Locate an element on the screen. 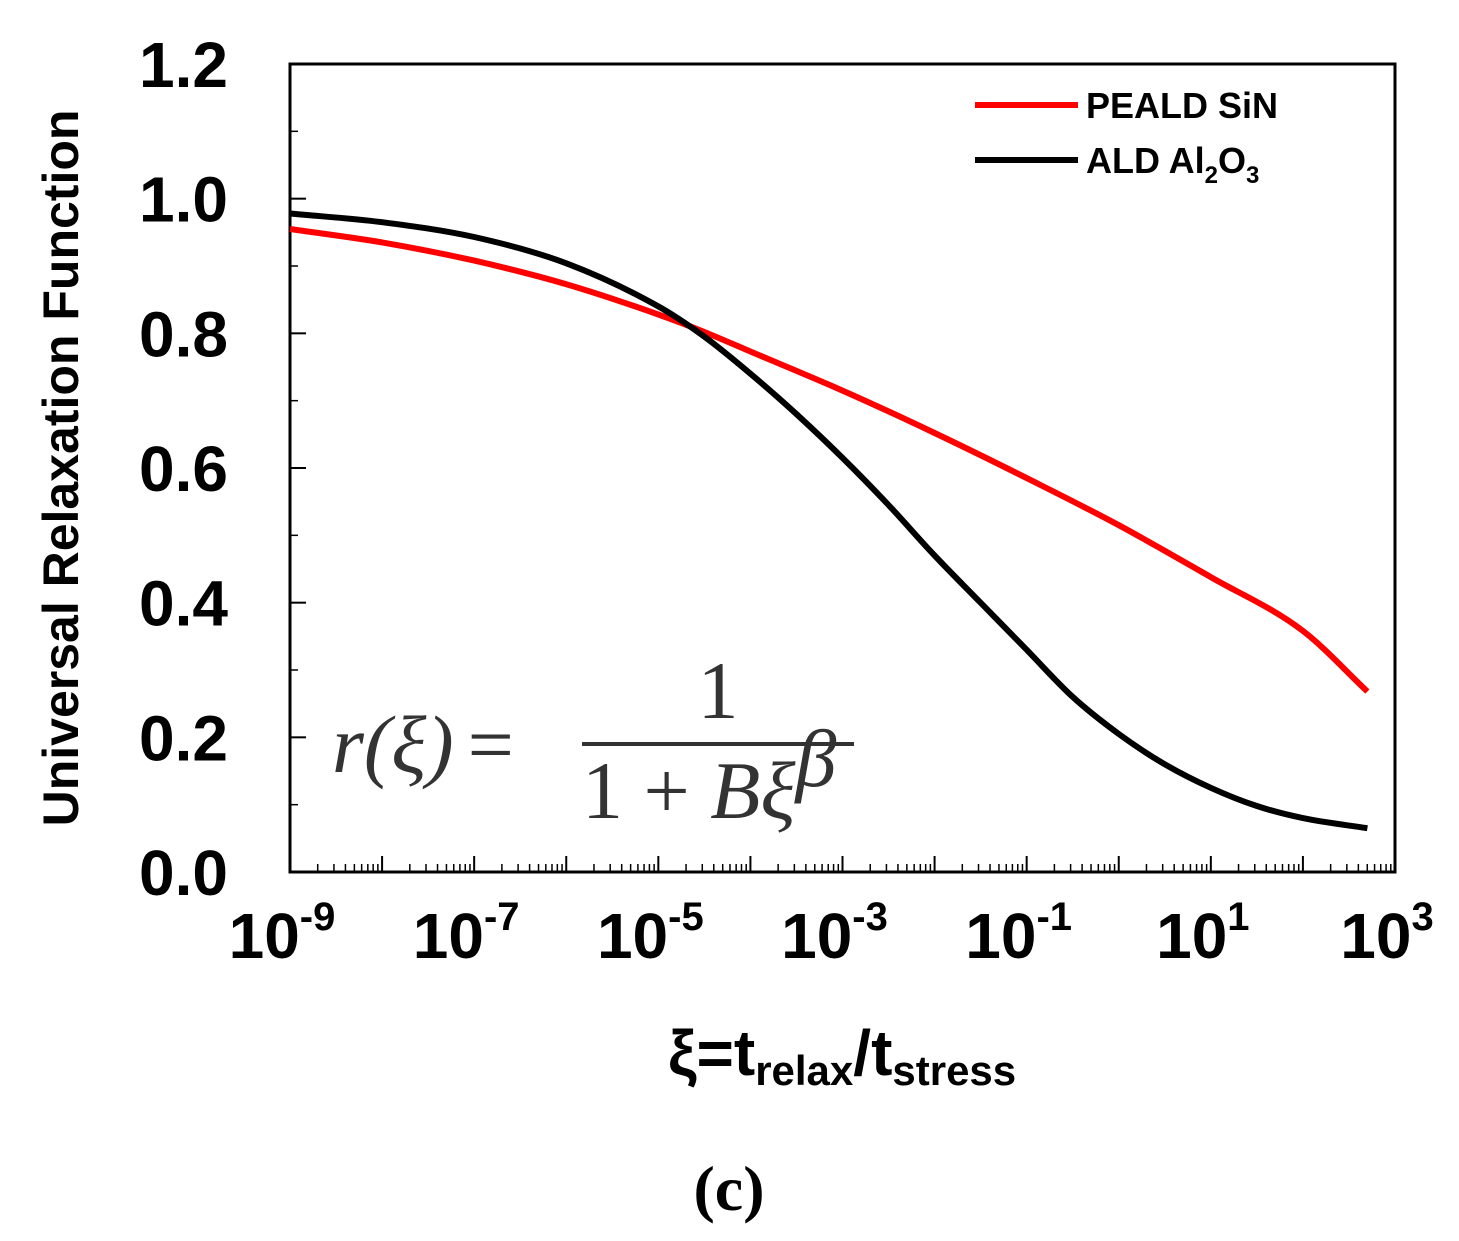 This screenshot has width=1459, height=1241. x-tick-labels: 10⁻⁹ 10⁻⁷ 10⁻⁵ 10⁻³ 10⁻¹ 10¹ 10³ is located at coordinates (831, 933).